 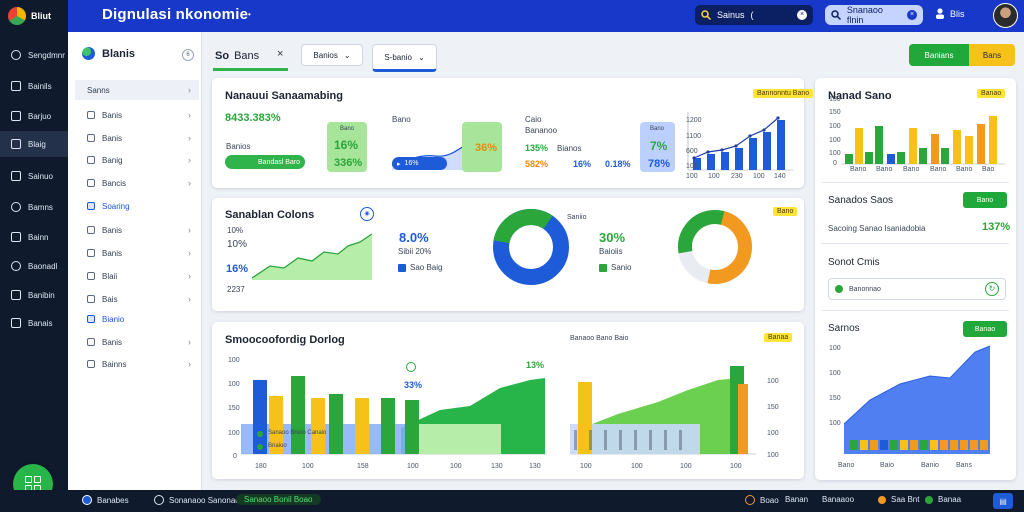 What do you see at coordinates (278, 499) in the screenshot?
I see `status-item-3: Sanaoo Bonil Boao` at bounding box center [278, 499].